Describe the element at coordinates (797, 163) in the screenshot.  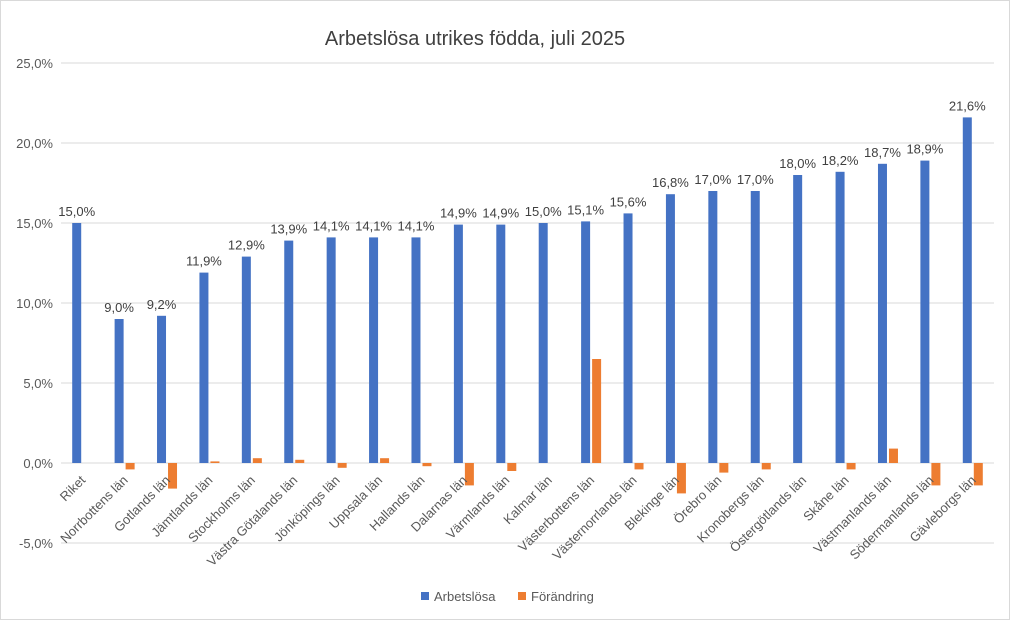
I see `data-label-arbetslosa: 18,0%` at that location.